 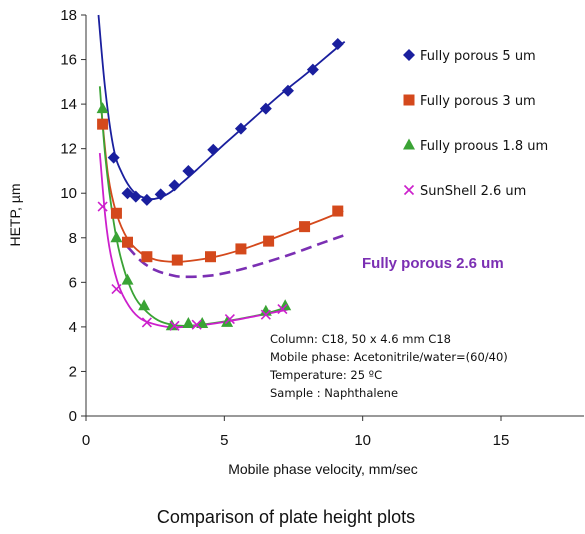 What do you see at coordinates (68, 15) in the screenshot?
I see `y-tick-label: 18` at bounding box center [68, 15].